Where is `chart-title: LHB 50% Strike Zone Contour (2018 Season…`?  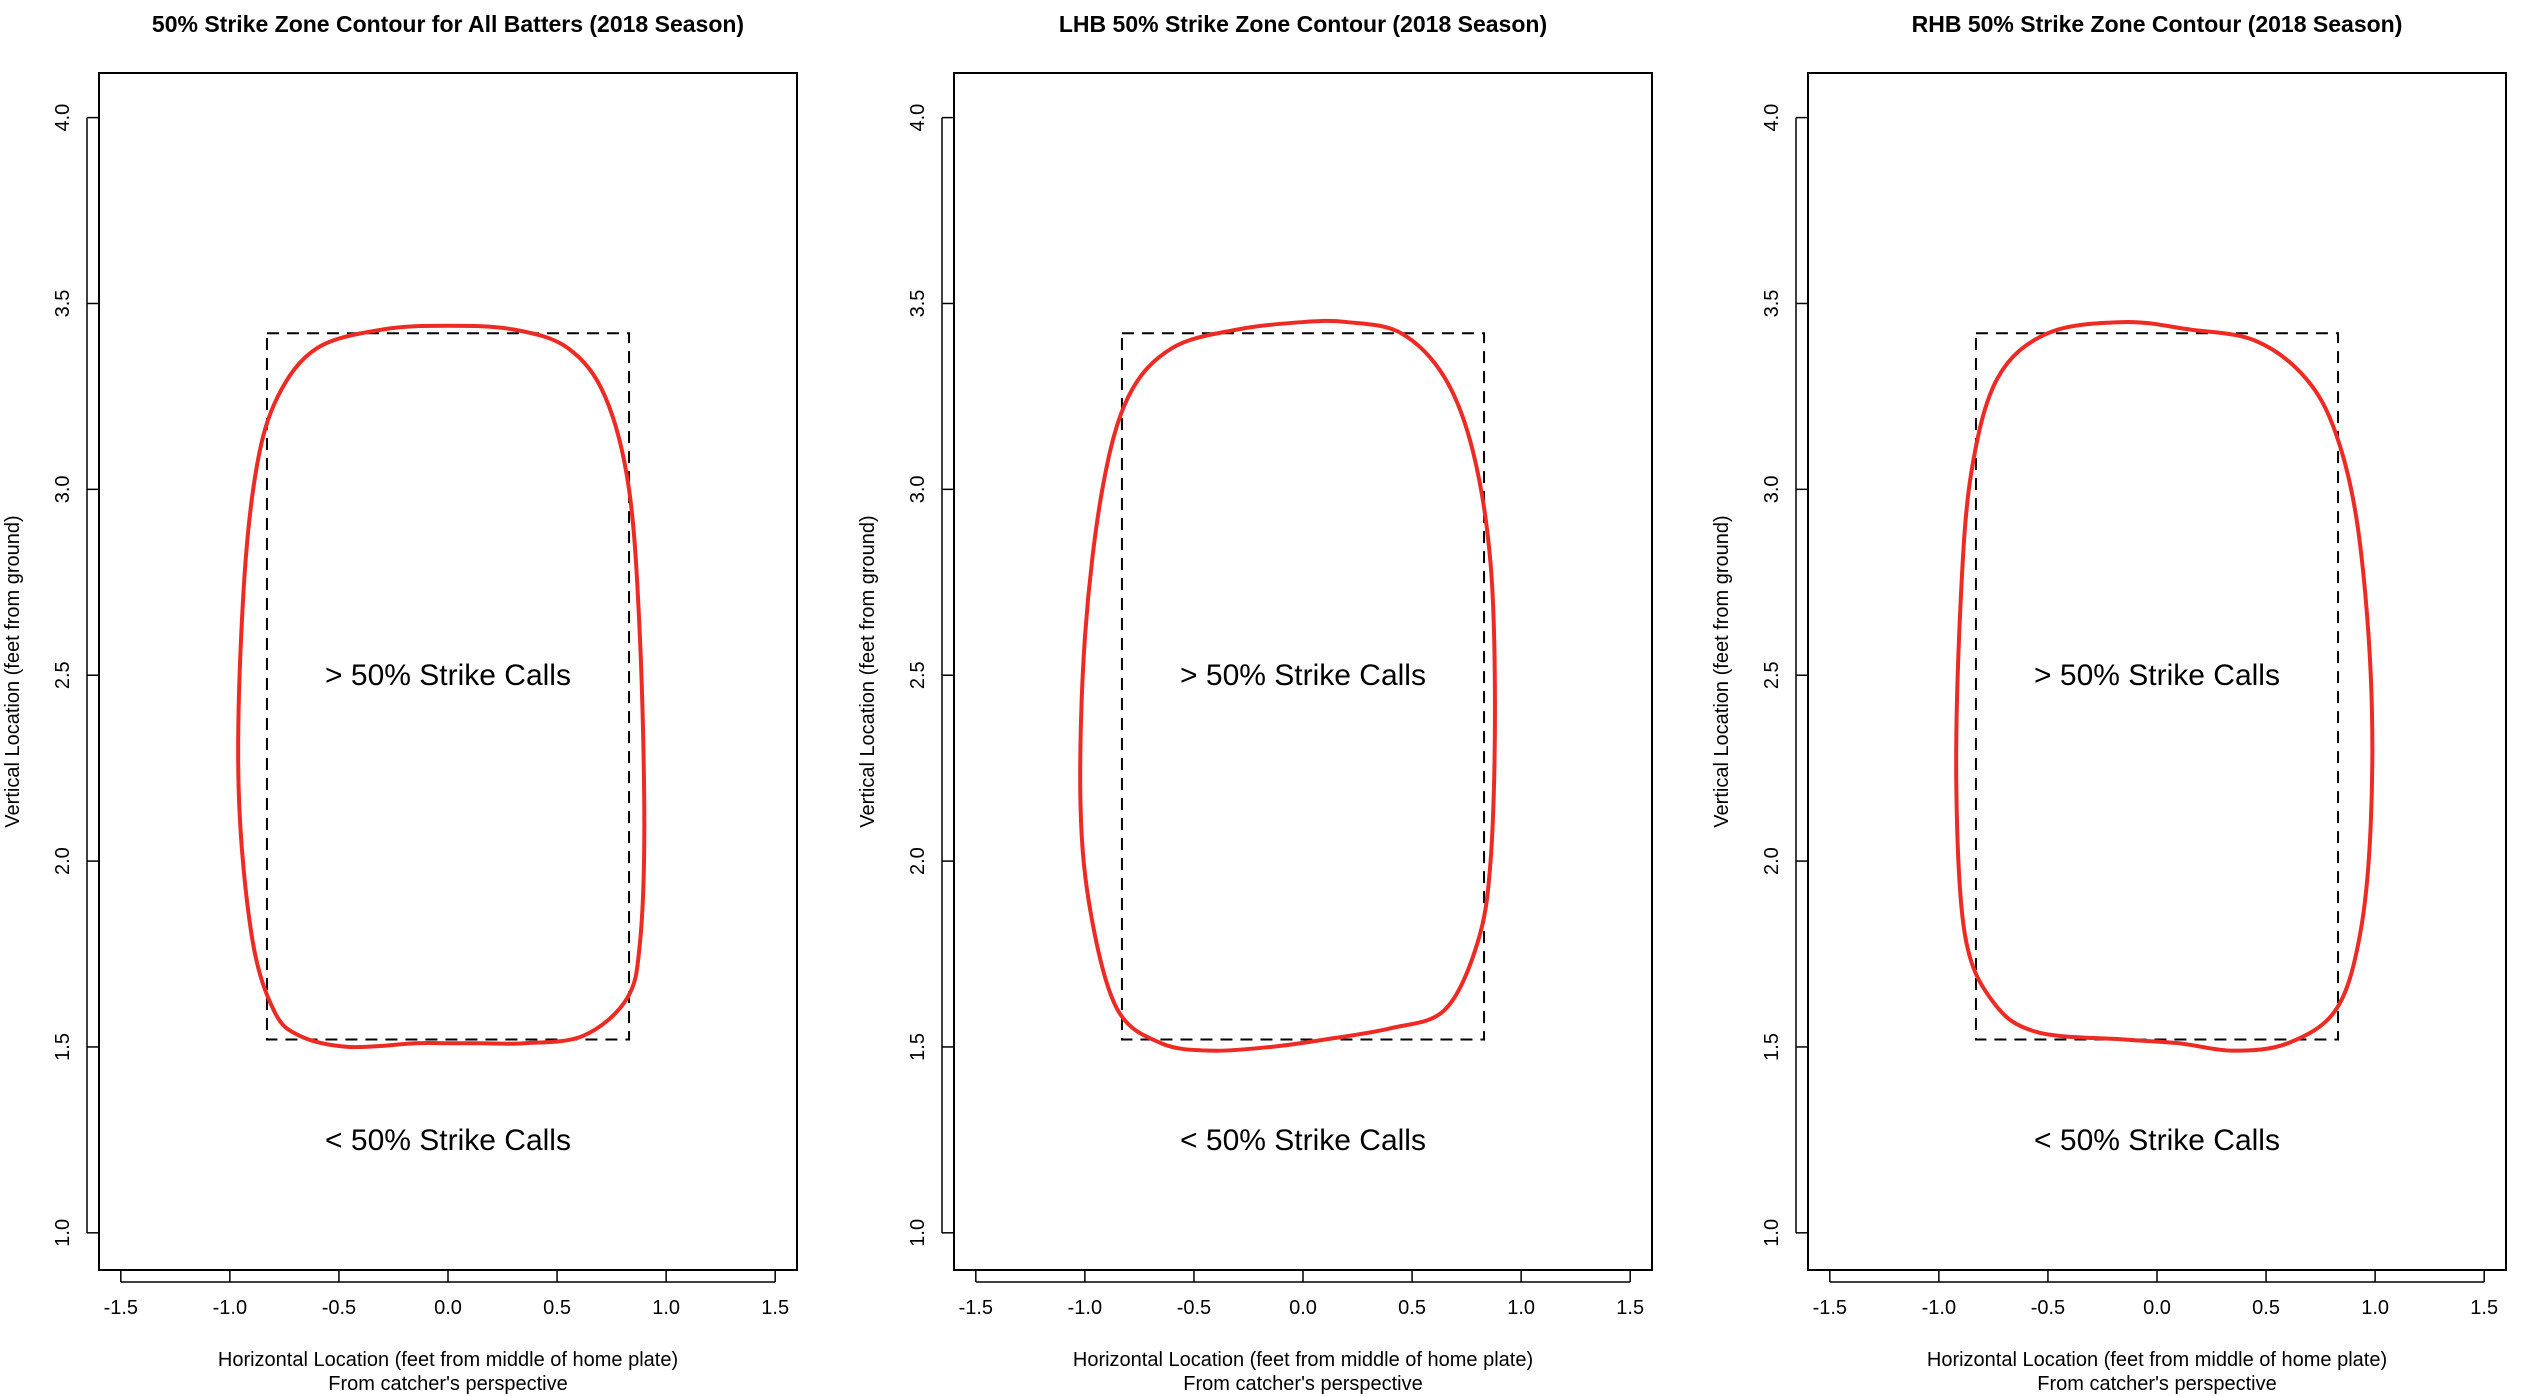 chart-title: LHB 50% Strike Zone Contour (2018 Season… is located at coordinates (1303, 24).